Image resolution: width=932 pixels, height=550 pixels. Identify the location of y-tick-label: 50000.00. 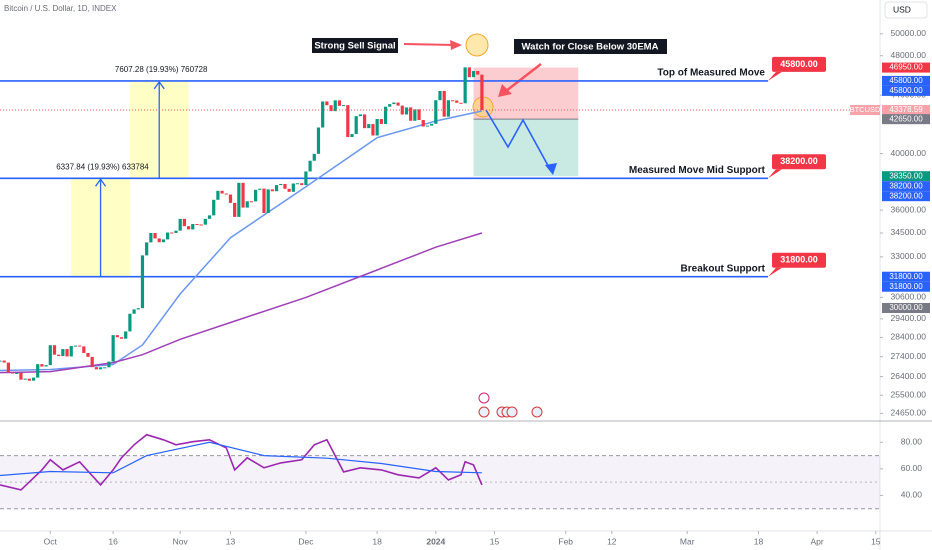
(909, 33).